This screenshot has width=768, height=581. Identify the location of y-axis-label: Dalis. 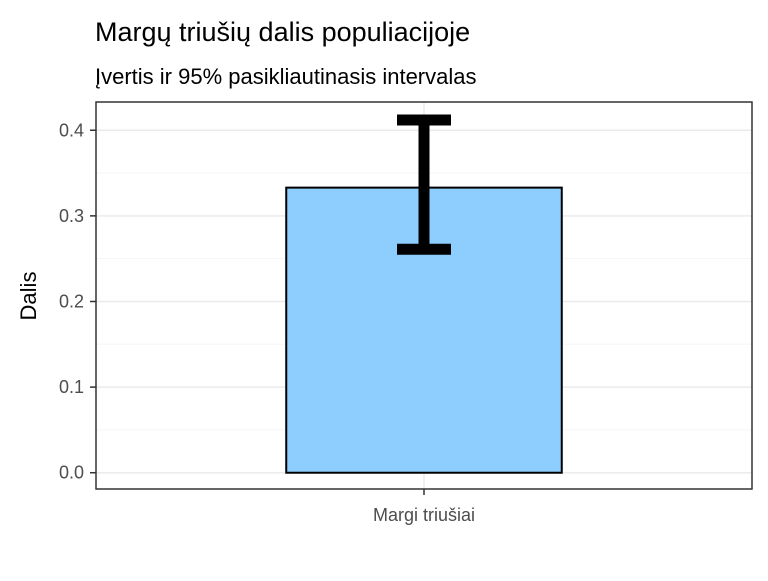
(28, 296).